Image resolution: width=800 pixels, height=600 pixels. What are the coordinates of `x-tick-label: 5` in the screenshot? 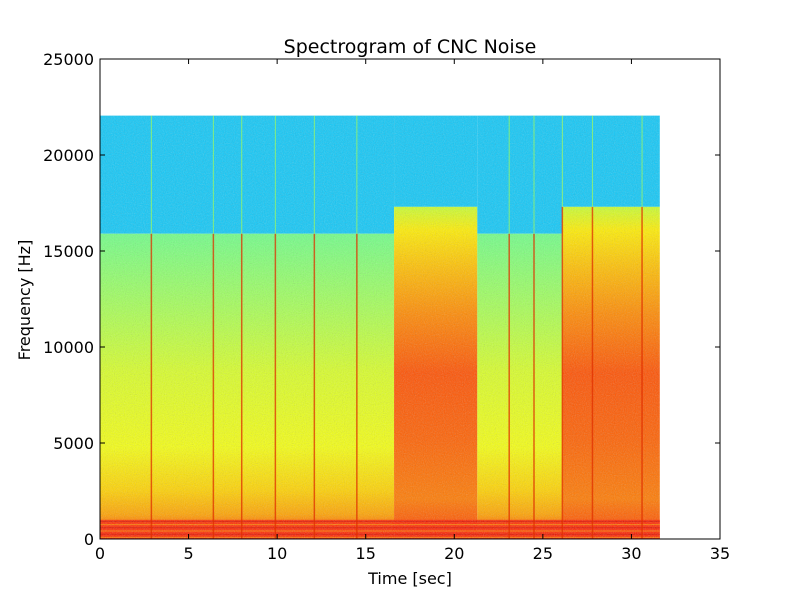 It's located at (188, 553).